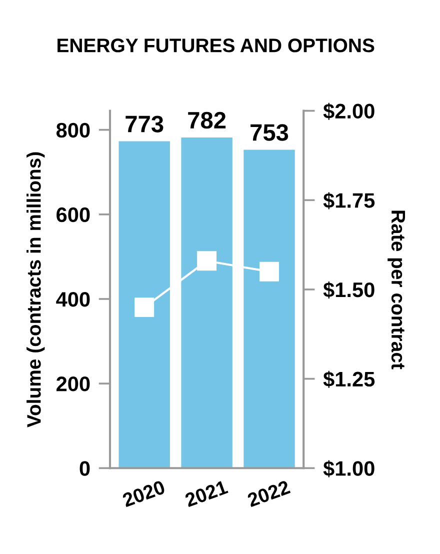  What do you see at coordinates (73, 384) in the screenshot?
I see `y-tick-label: 200` at bounding box center [73, 384].